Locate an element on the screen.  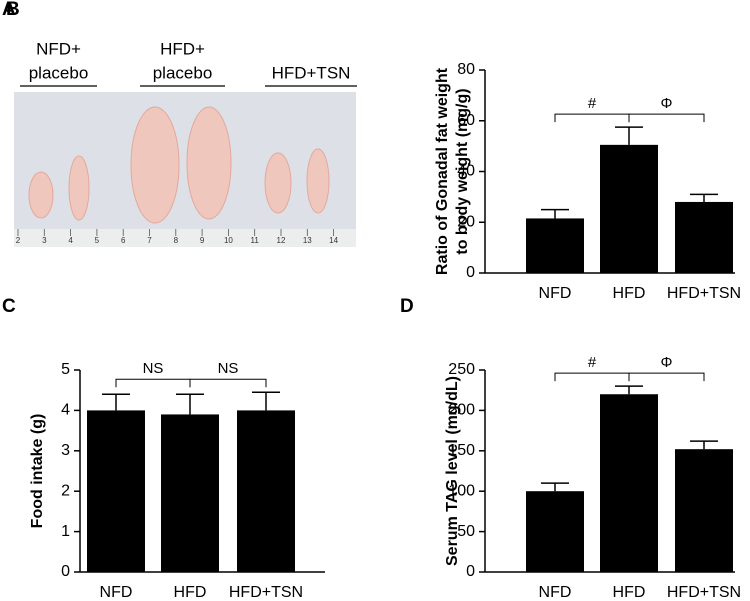
y-tick-label: 80 is located at coordinates (466, 69).